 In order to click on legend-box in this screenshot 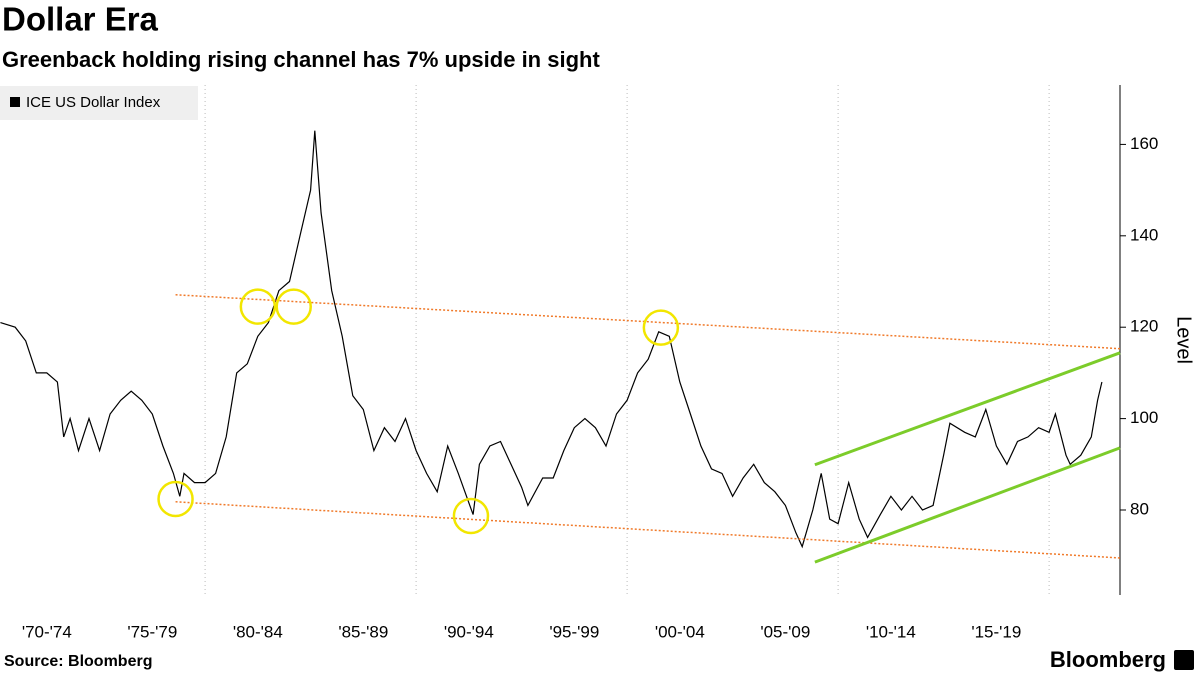, I will do `click(99, 103)`.